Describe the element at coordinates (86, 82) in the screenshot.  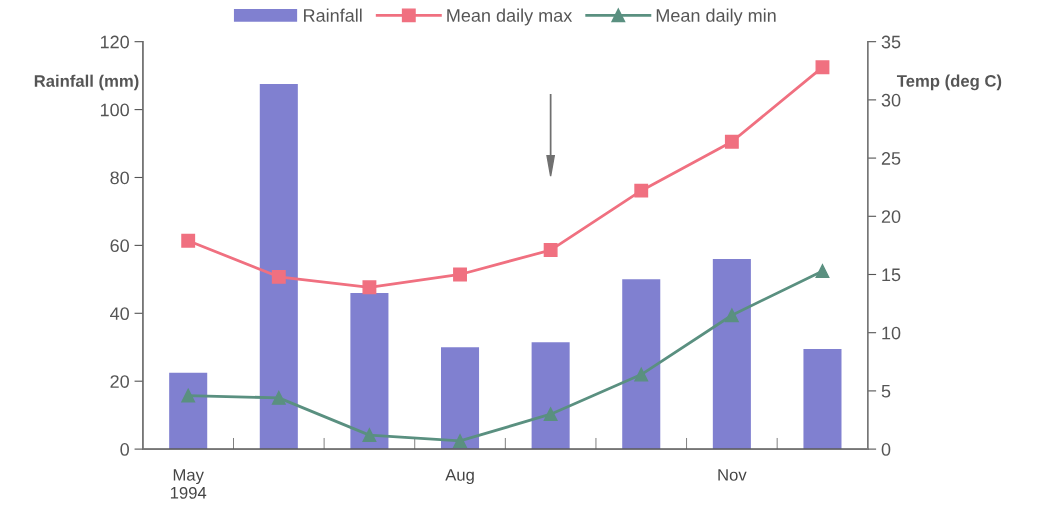
I see `y-axis-title: Rainfall (mm)` at that location.